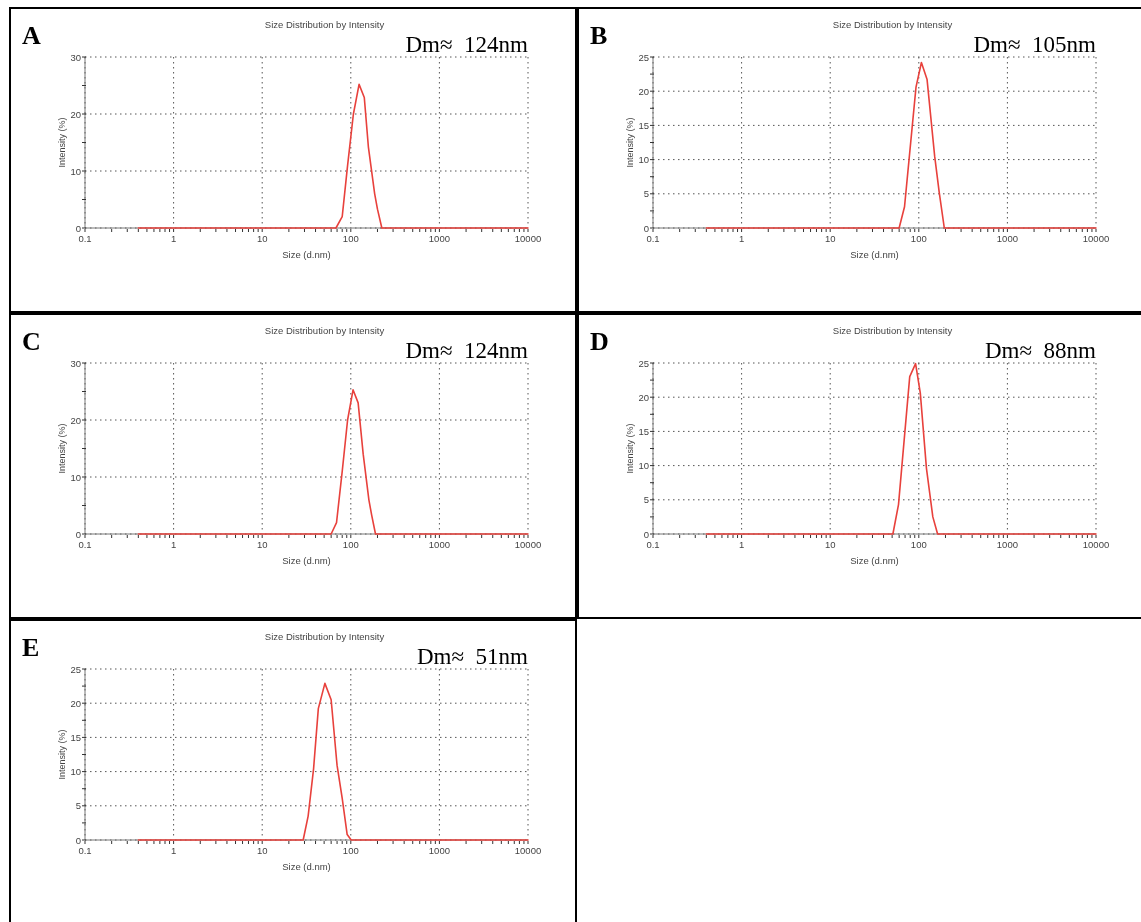 This screenshot has width=1141, height=922. What do you see at coordinates (472, 656) in the screenshot?
I see `annotation: Dm≈ 51nm` at bounding box center [472, 656].